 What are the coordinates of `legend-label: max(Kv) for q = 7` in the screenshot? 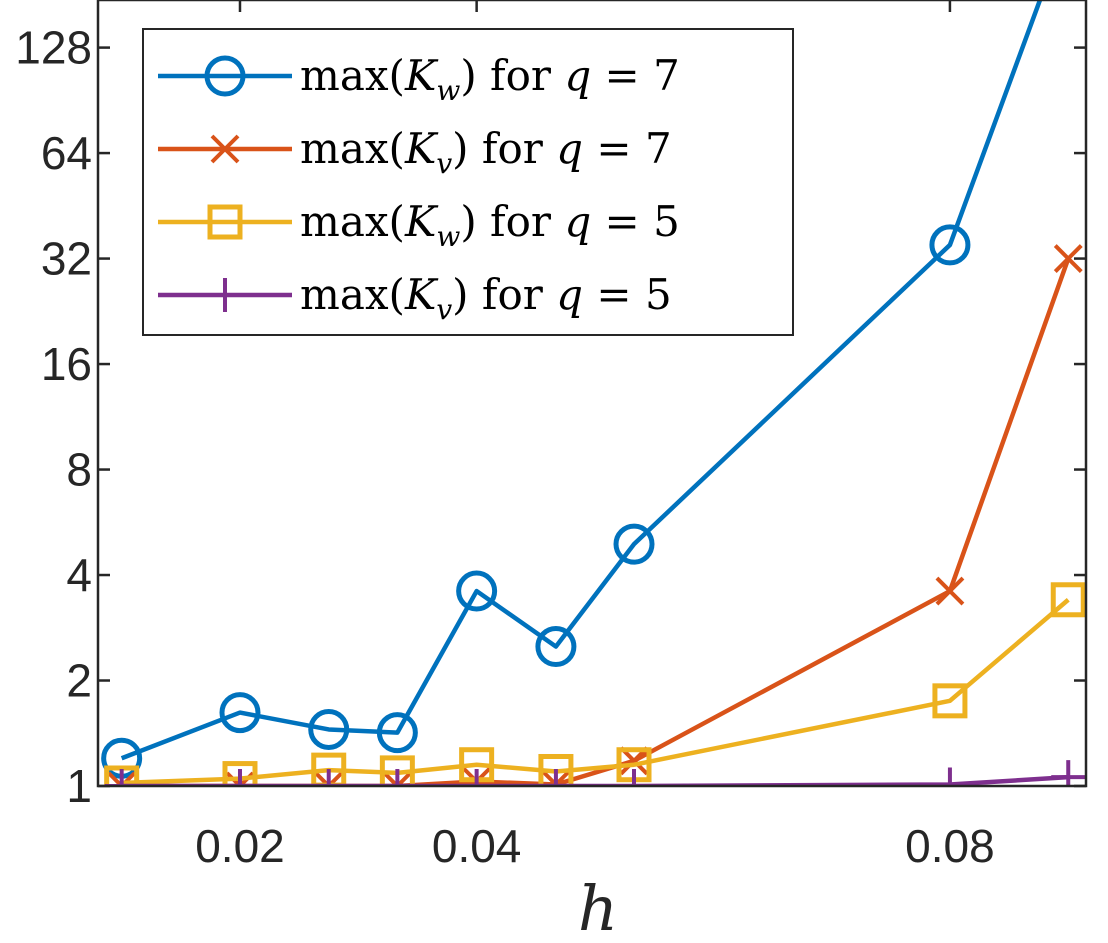 It's located at (486, 152).